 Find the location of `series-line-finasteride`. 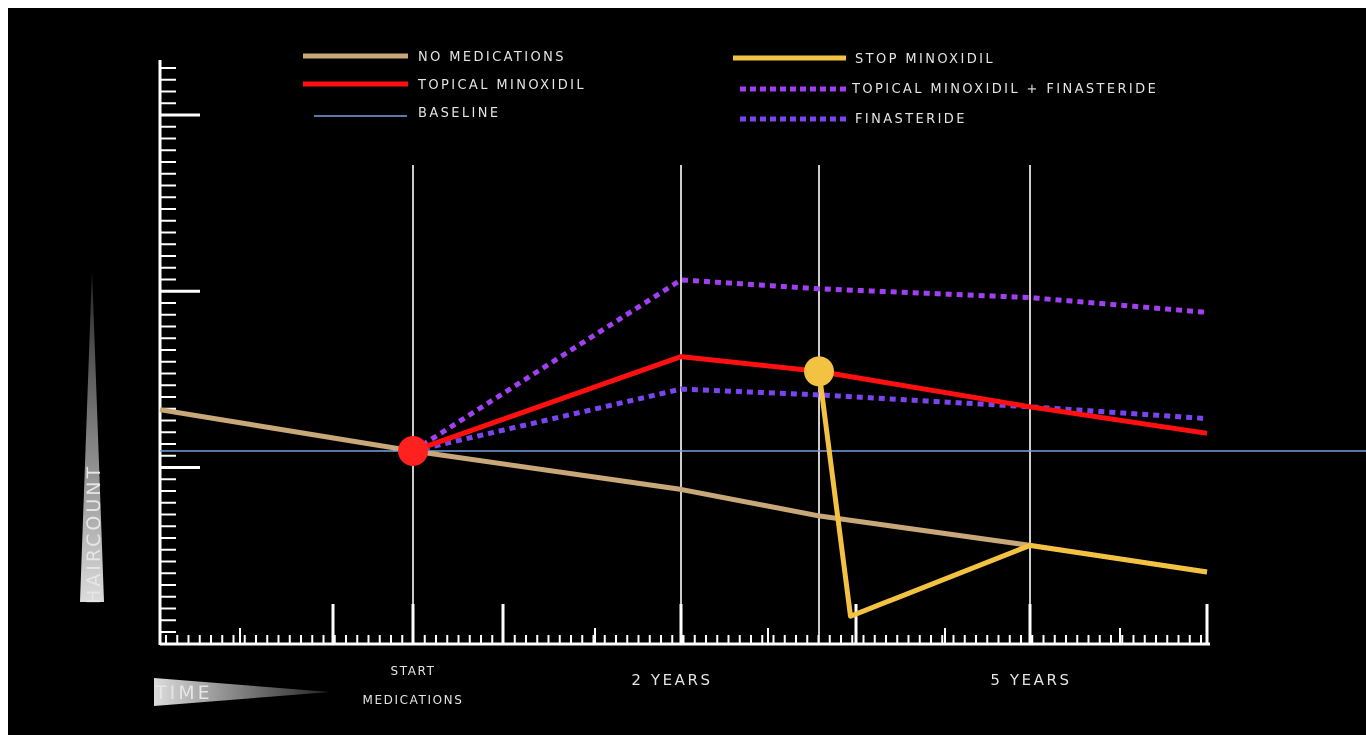

series-line-finasteride is located at coordinates (810, 420).